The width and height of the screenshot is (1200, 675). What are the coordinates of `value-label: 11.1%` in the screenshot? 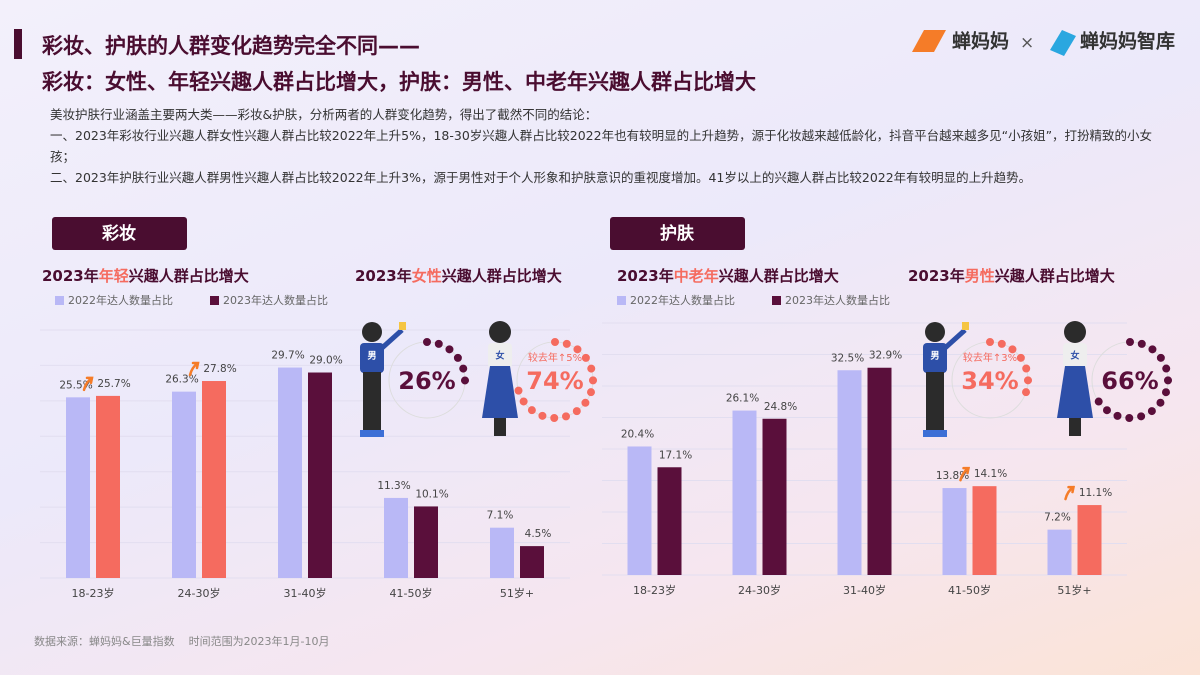 It's located at (1095, 493).